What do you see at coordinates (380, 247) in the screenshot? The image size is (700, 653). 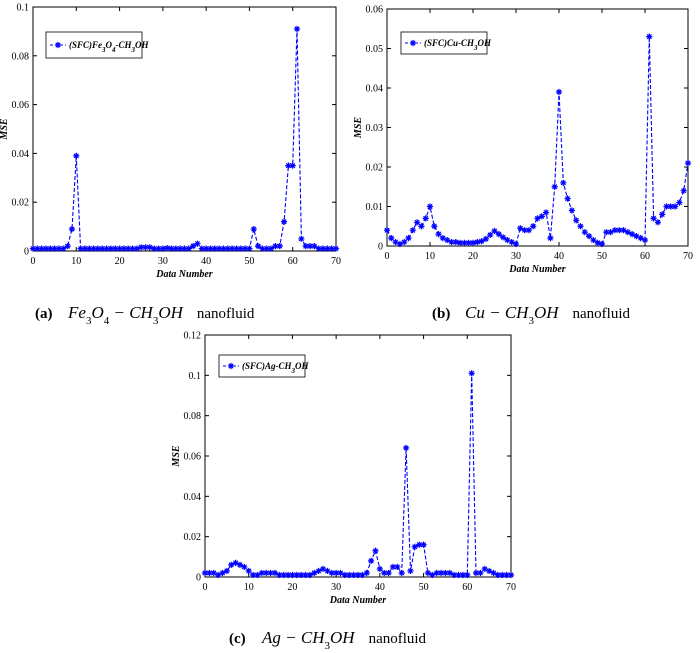 I see `y-tick-label: 0` at bounding box center [380, 247].